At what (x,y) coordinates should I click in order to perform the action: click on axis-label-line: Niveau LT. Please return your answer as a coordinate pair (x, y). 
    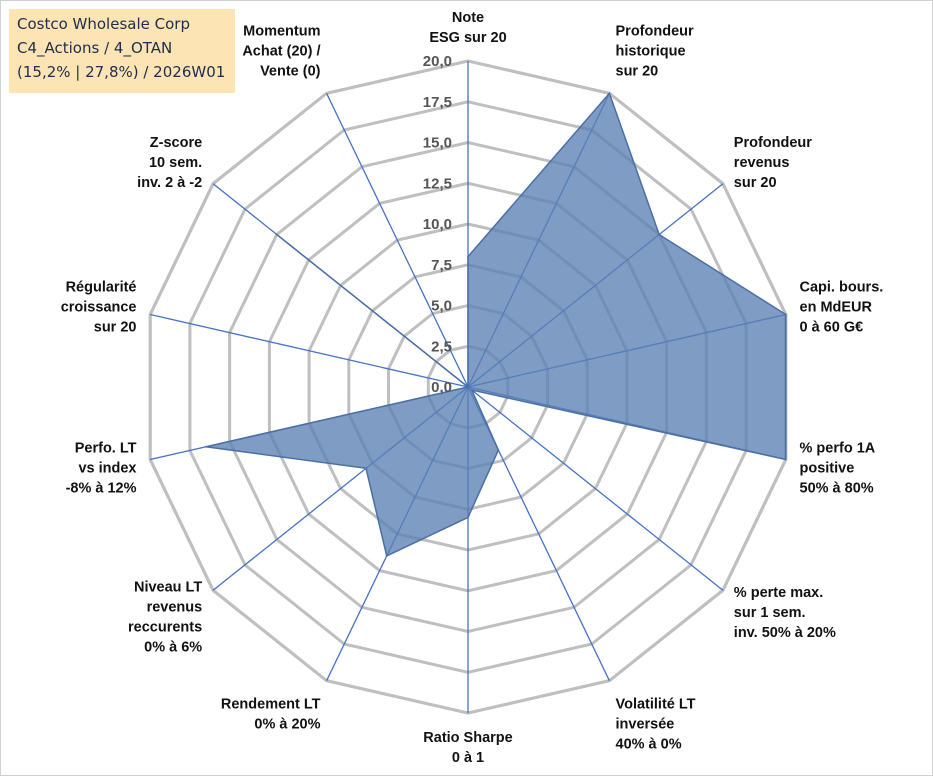
    Looking at the image, I should click on (168, 587).